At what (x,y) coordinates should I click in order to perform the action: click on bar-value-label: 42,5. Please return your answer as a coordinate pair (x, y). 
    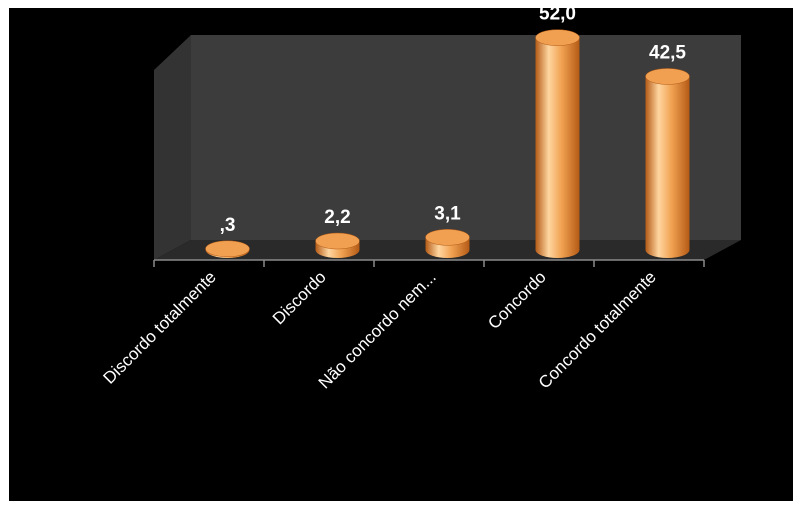
    Looking at the image, I should click on (667, 52).